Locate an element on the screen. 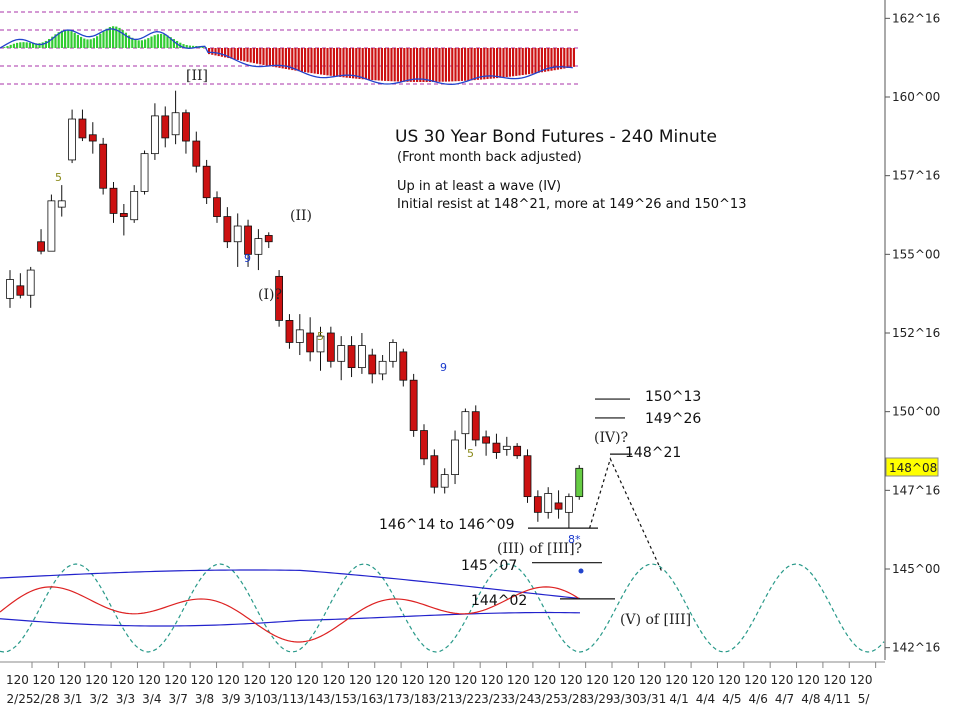 This screenshot has height=717, width=953. x-date-label: 3/7 is located at coordinates (178, 699).